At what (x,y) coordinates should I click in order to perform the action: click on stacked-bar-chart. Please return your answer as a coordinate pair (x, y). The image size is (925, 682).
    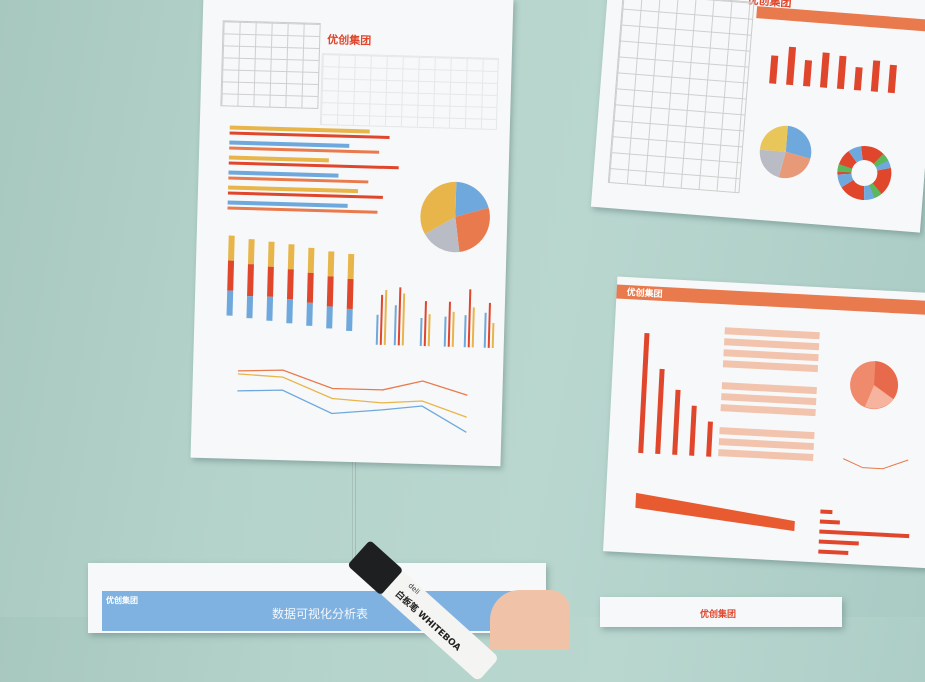
    Looking at the image, I should click on (290, 283).